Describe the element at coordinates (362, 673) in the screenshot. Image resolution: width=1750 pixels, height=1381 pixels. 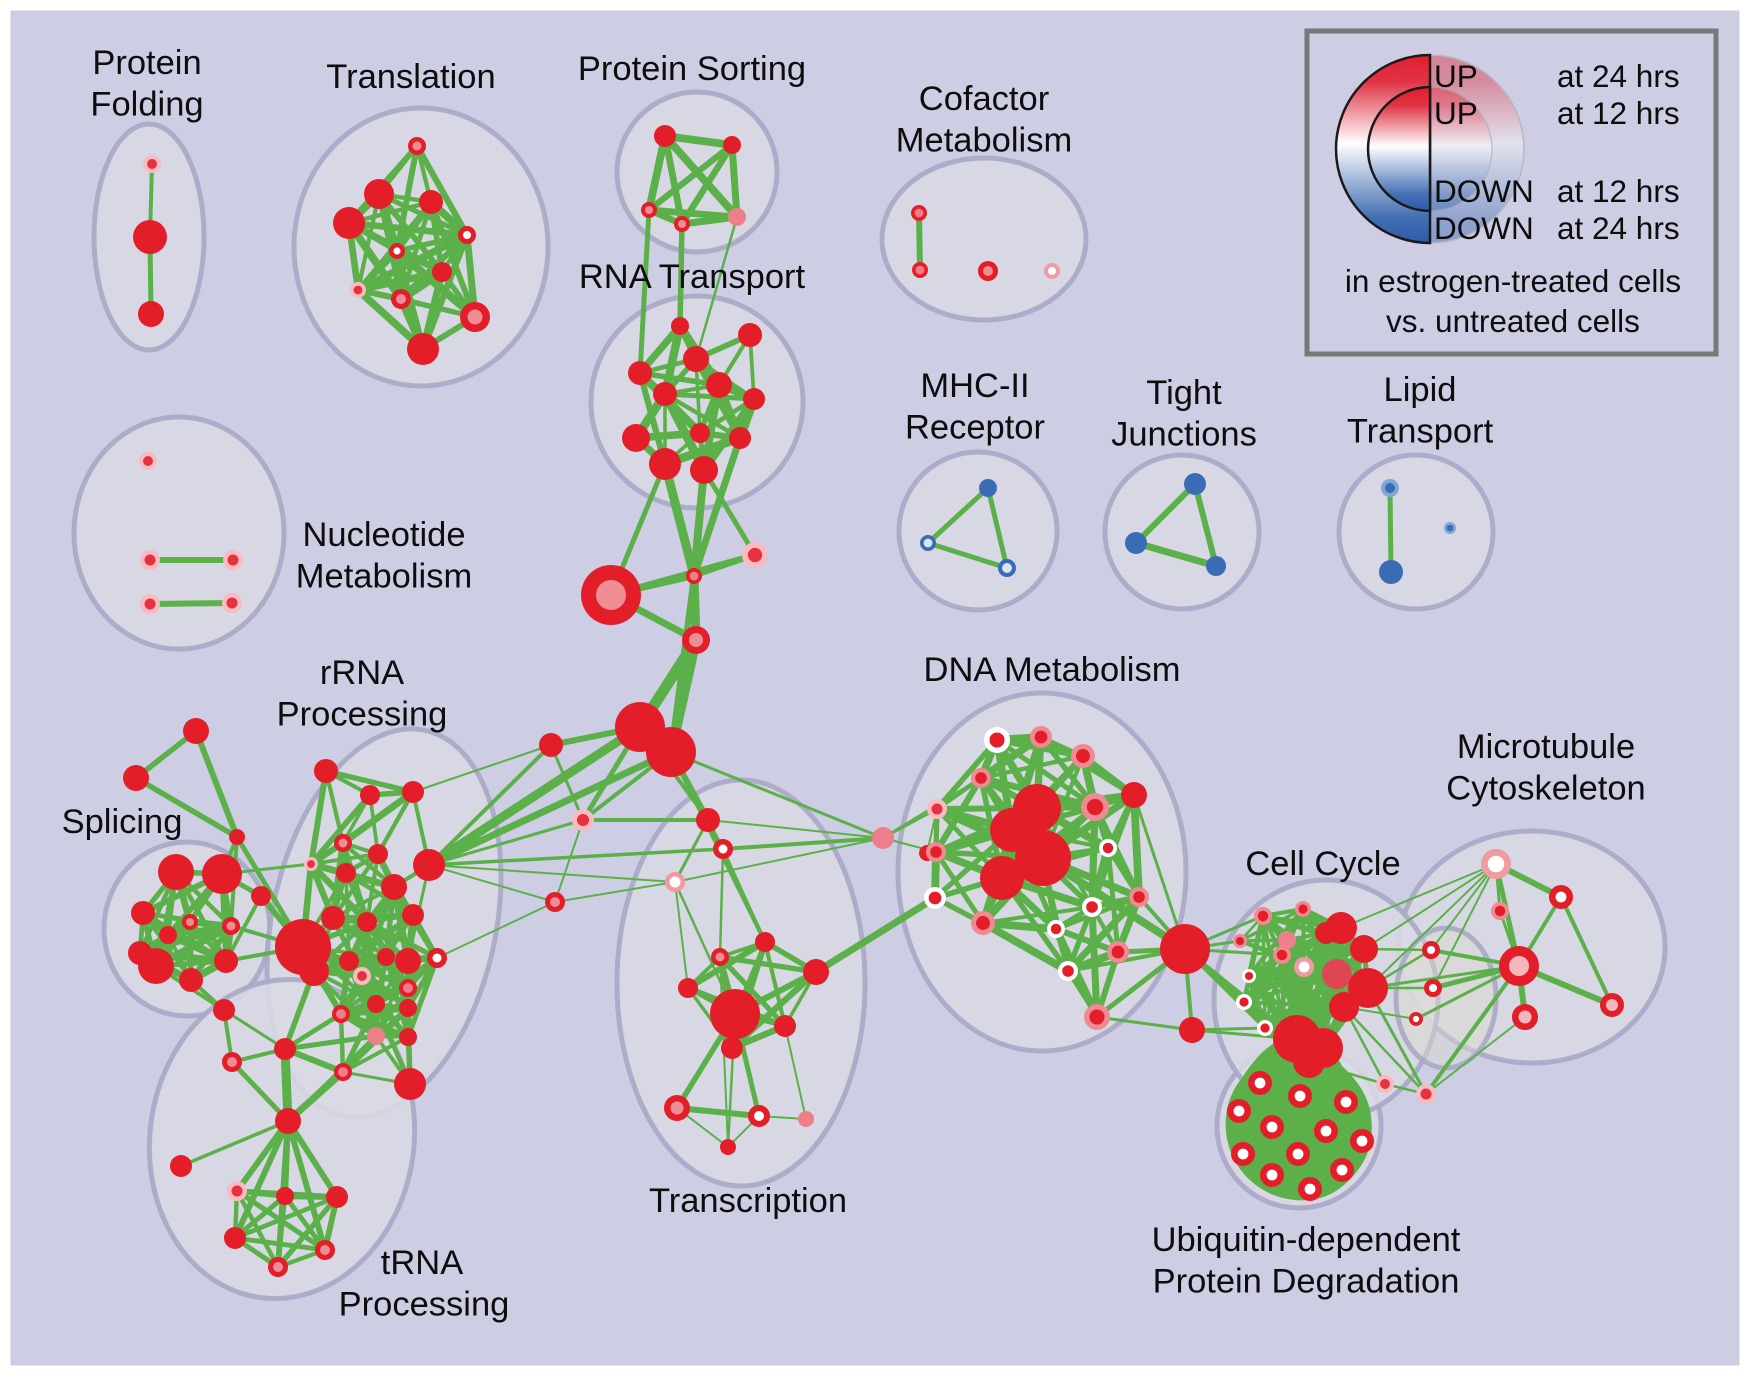
I see `svg-text: rRNA` at that location.